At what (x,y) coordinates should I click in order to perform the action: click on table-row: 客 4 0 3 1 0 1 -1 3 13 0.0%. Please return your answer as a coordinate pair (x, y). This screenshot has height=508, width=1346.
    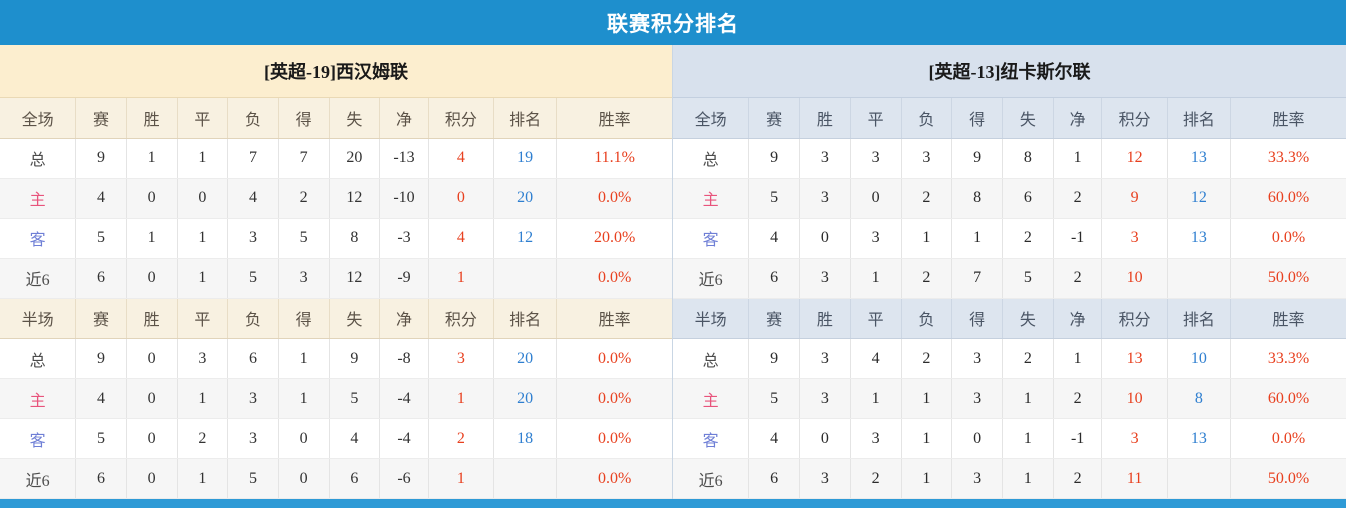
    Looking at the image, I should click on (1009, 438).